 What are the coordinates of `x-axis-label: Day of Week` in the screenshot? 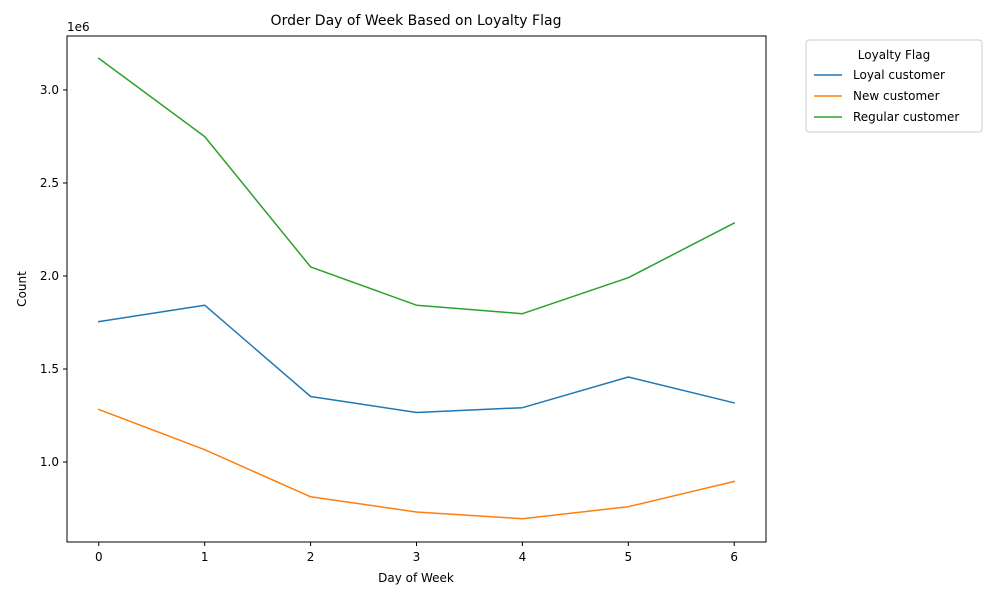 It's located at (416, 578).